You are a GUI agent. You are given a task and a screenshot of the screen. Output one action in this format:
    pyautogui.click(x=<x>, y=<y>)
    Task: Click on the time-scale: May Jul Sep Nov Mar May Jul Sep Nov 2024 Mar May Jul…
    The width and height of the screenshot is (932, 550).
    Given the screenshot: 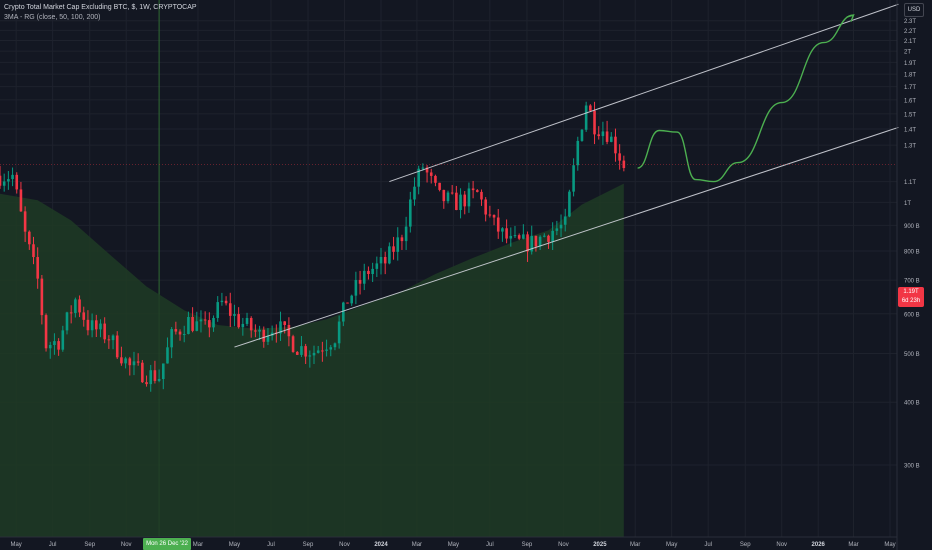 What is the action you would take?
    pyautogui.click(x=452, y=545)
    